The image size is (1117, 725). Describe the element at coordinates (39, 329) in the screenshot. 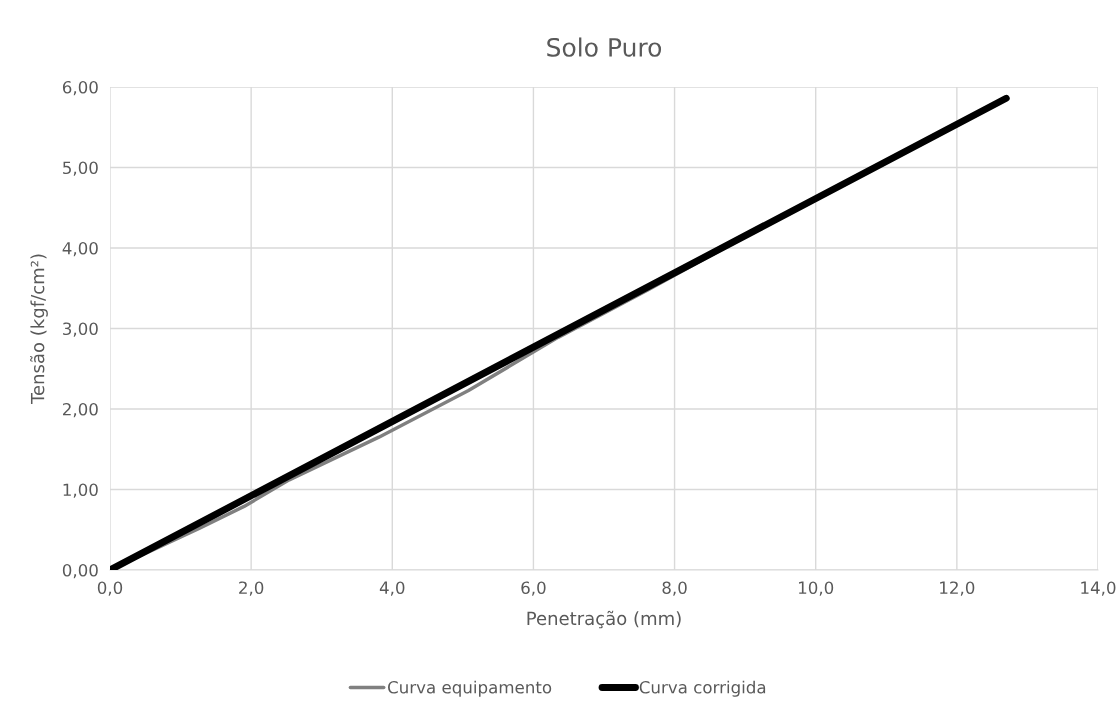

I see `y-axis-title: Tensão (kgf/cm²)` at that location.